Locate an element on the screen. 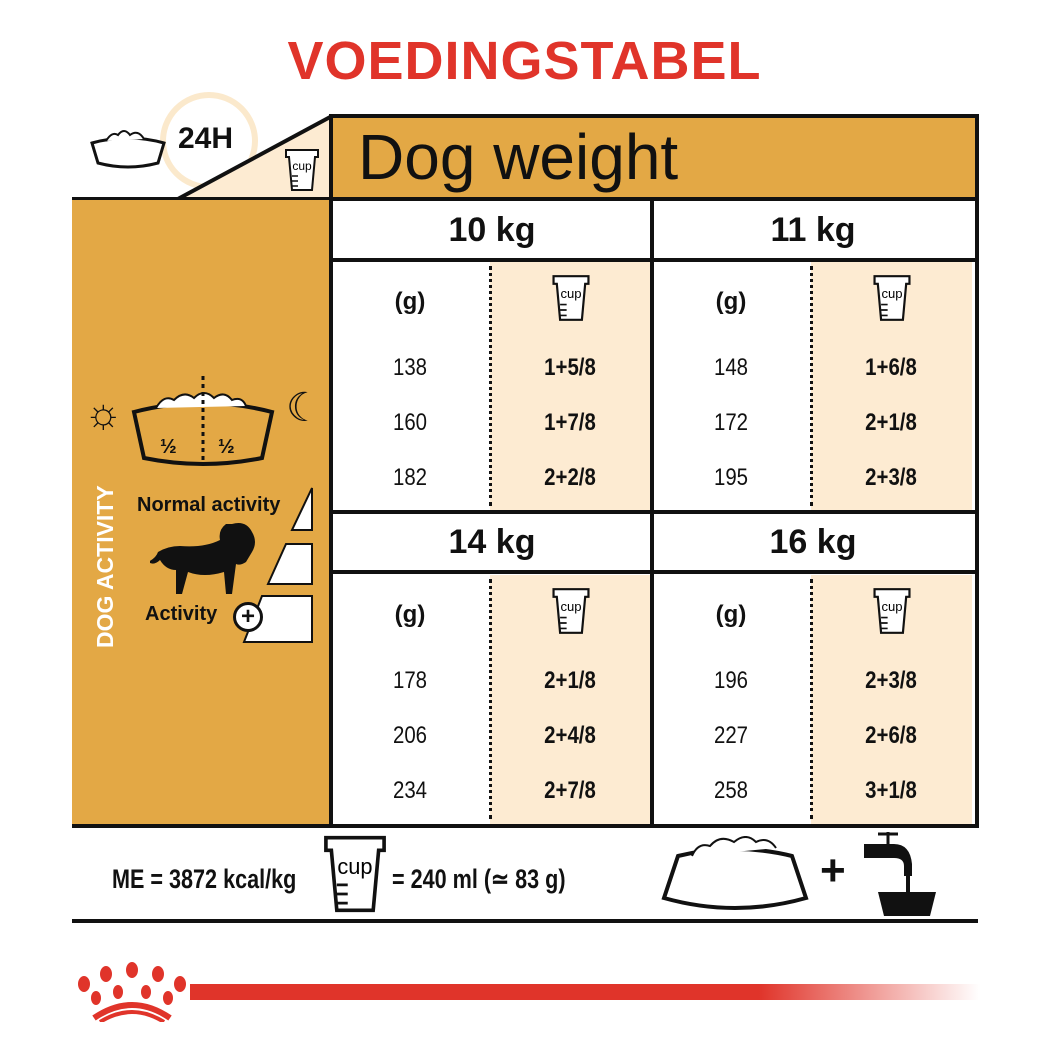 The image size is (1049, 1049). dog-activity-label: DOG ACTIVITY is located at coordinates (105, 566).